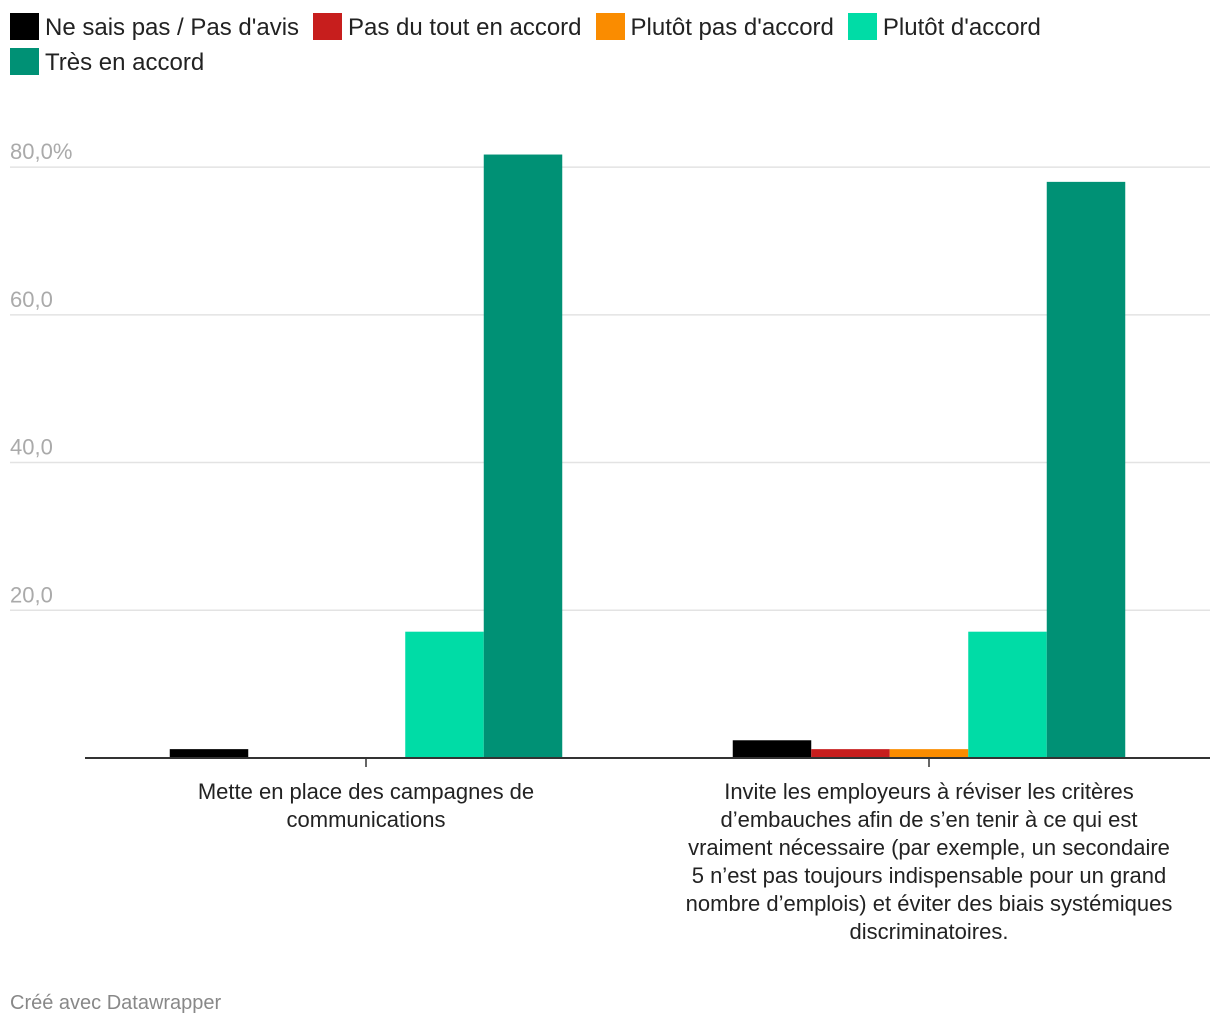  I want to click on y-tick-label: 80,0%, so click(41, 151).